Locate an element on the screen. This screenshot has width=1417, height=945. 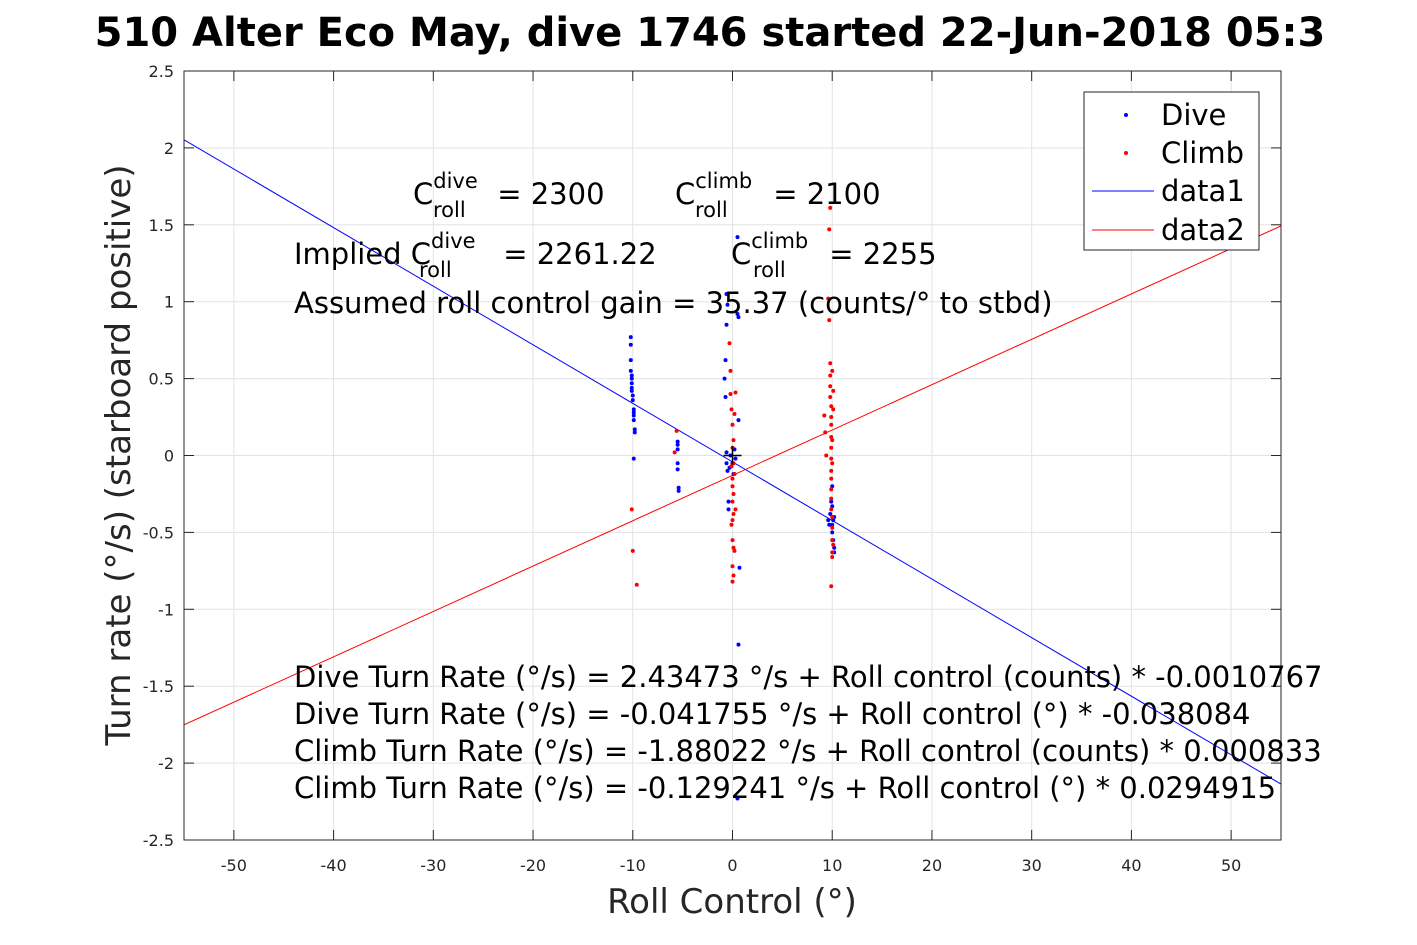
c-roll-annotation: Cdive roll = 2300 Cclimb roll = 2100 is located at coordinates (647, 195).